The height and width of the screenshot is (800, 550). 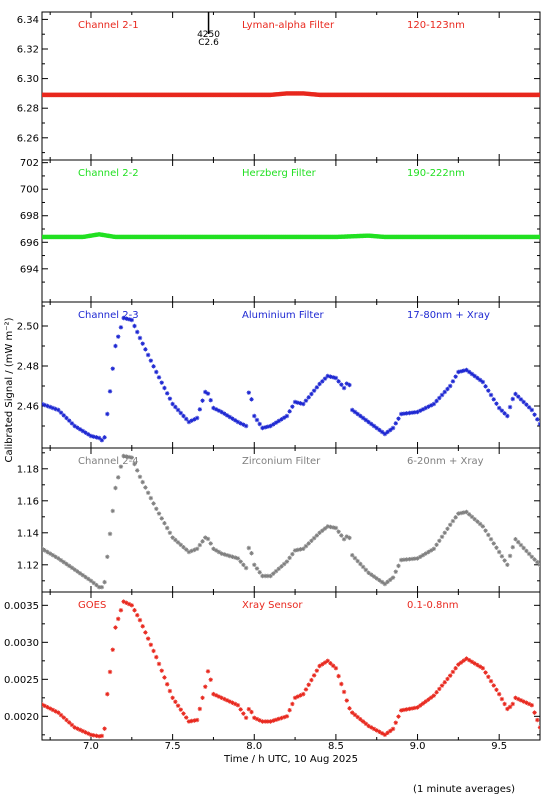 I want to click on y-tick-label: 6.32, so click(x=28, y=50).